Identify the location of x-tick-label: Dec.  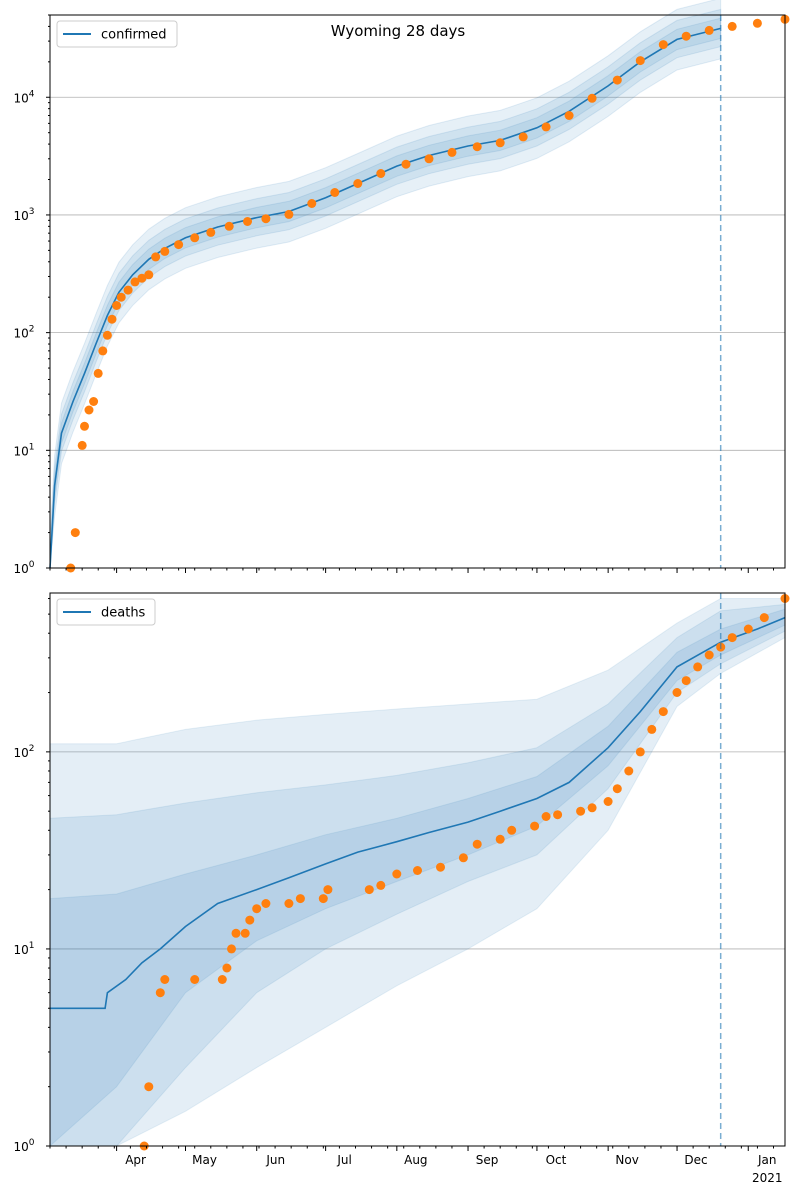
(695, 1160).